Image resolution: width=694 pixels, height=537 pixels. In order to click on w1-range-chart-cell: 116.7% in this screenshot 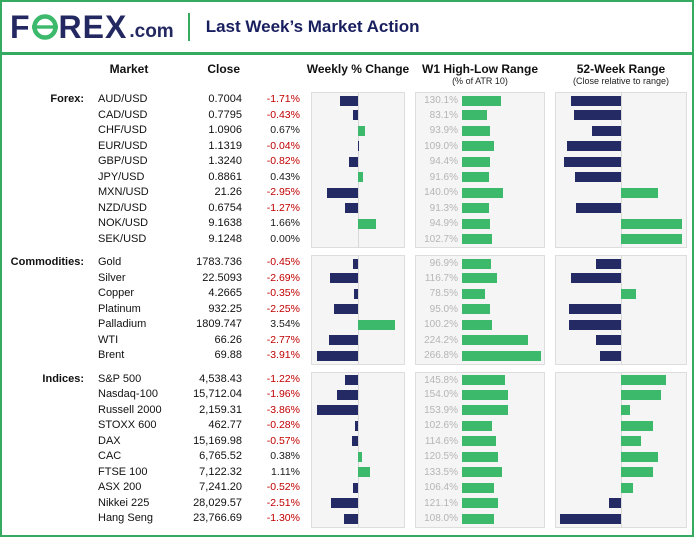, I will do `click(480, 278)`.